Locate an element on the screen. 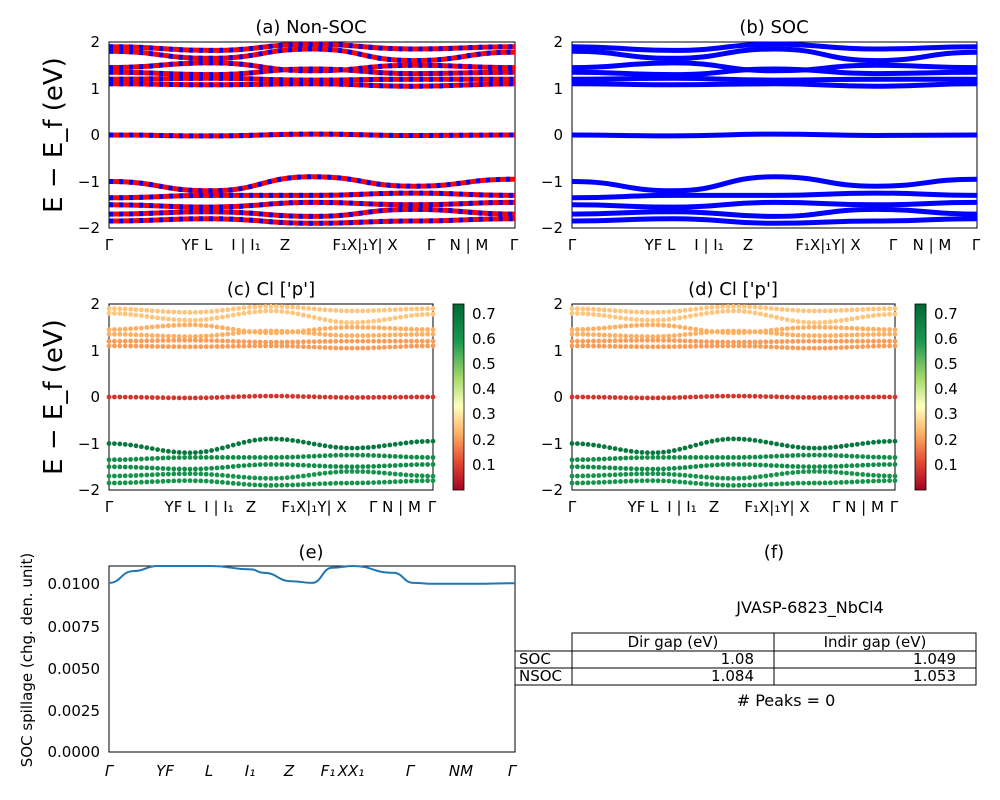 This screenshot has height=800, width=1000. panel-d-xtick: I | I₁ is located at coordinates (681, 507).